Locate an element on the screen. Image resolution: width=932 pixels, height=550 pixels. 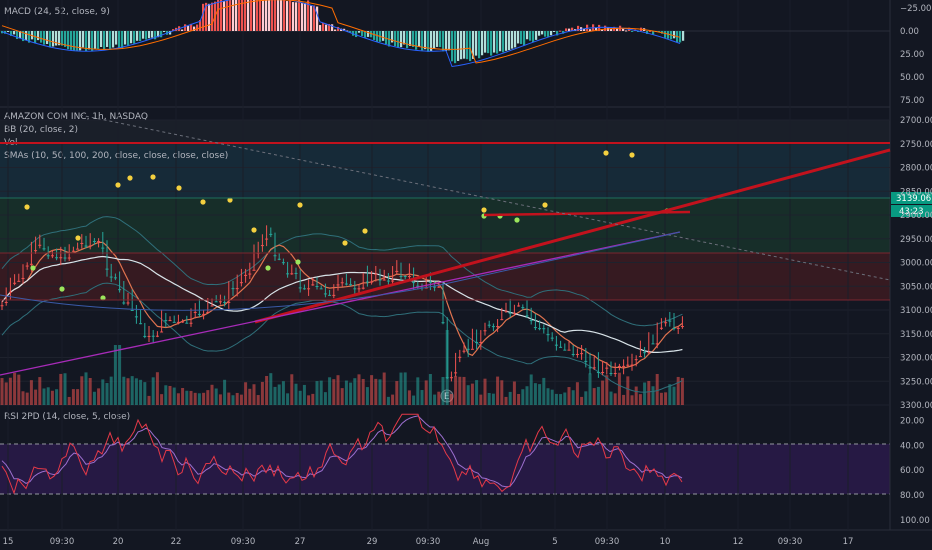
rsi-tick-label: 100.00 is located at coordinates (915, 521).